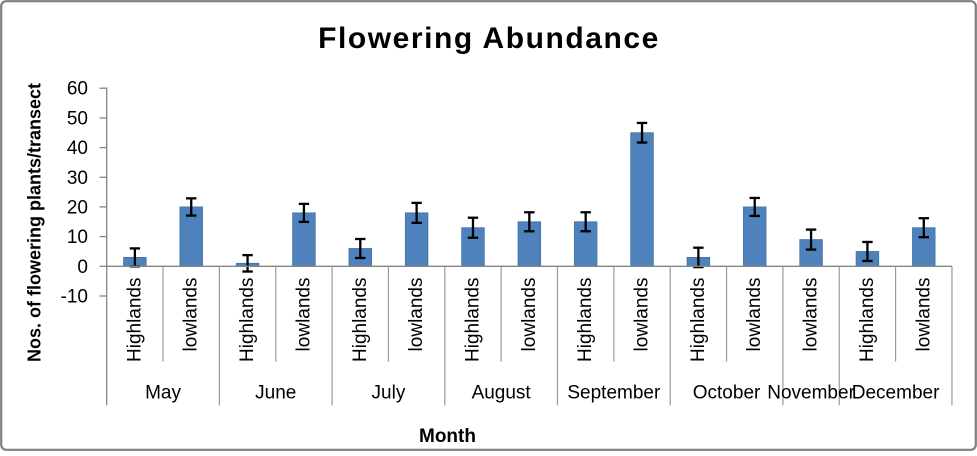 The width and height of the screenshot is (977, 456). What do you see at coordinates (74, 297) in the screenshot?
I see `svg-text: -10` at bounding box center [74, 297].